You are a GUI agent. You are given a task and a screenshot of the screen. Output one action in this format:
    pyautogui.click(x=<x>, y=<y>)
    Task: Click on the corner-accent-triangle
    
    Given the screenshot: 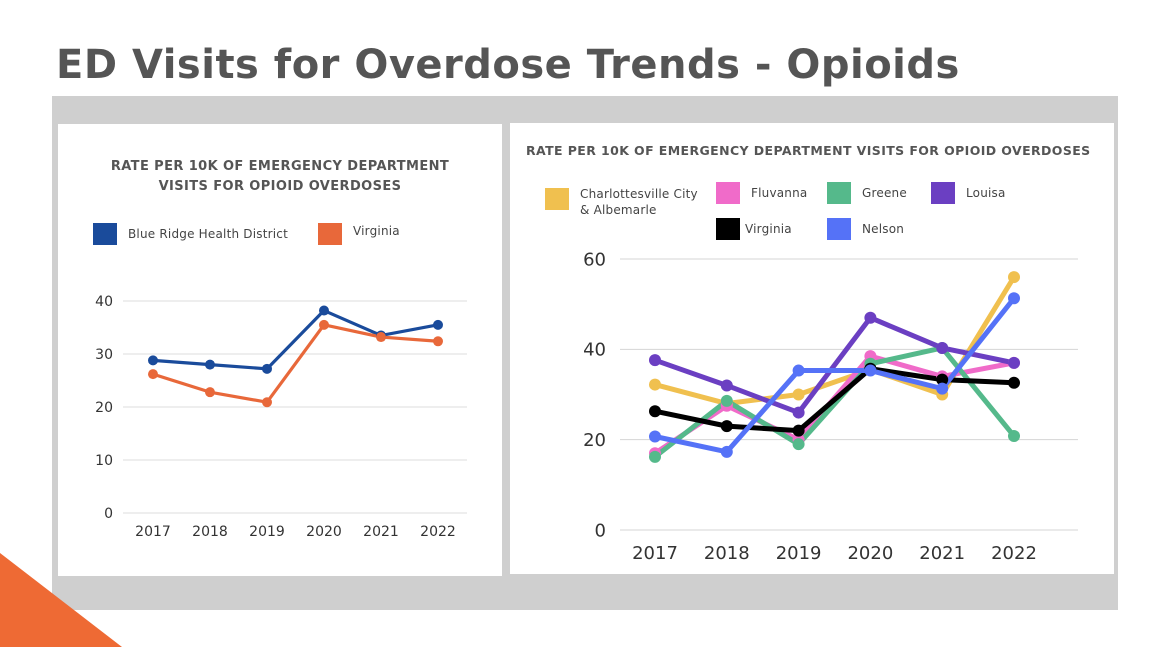 What is the action you would take?
    pyautogui.click(x=61, y=600)
    